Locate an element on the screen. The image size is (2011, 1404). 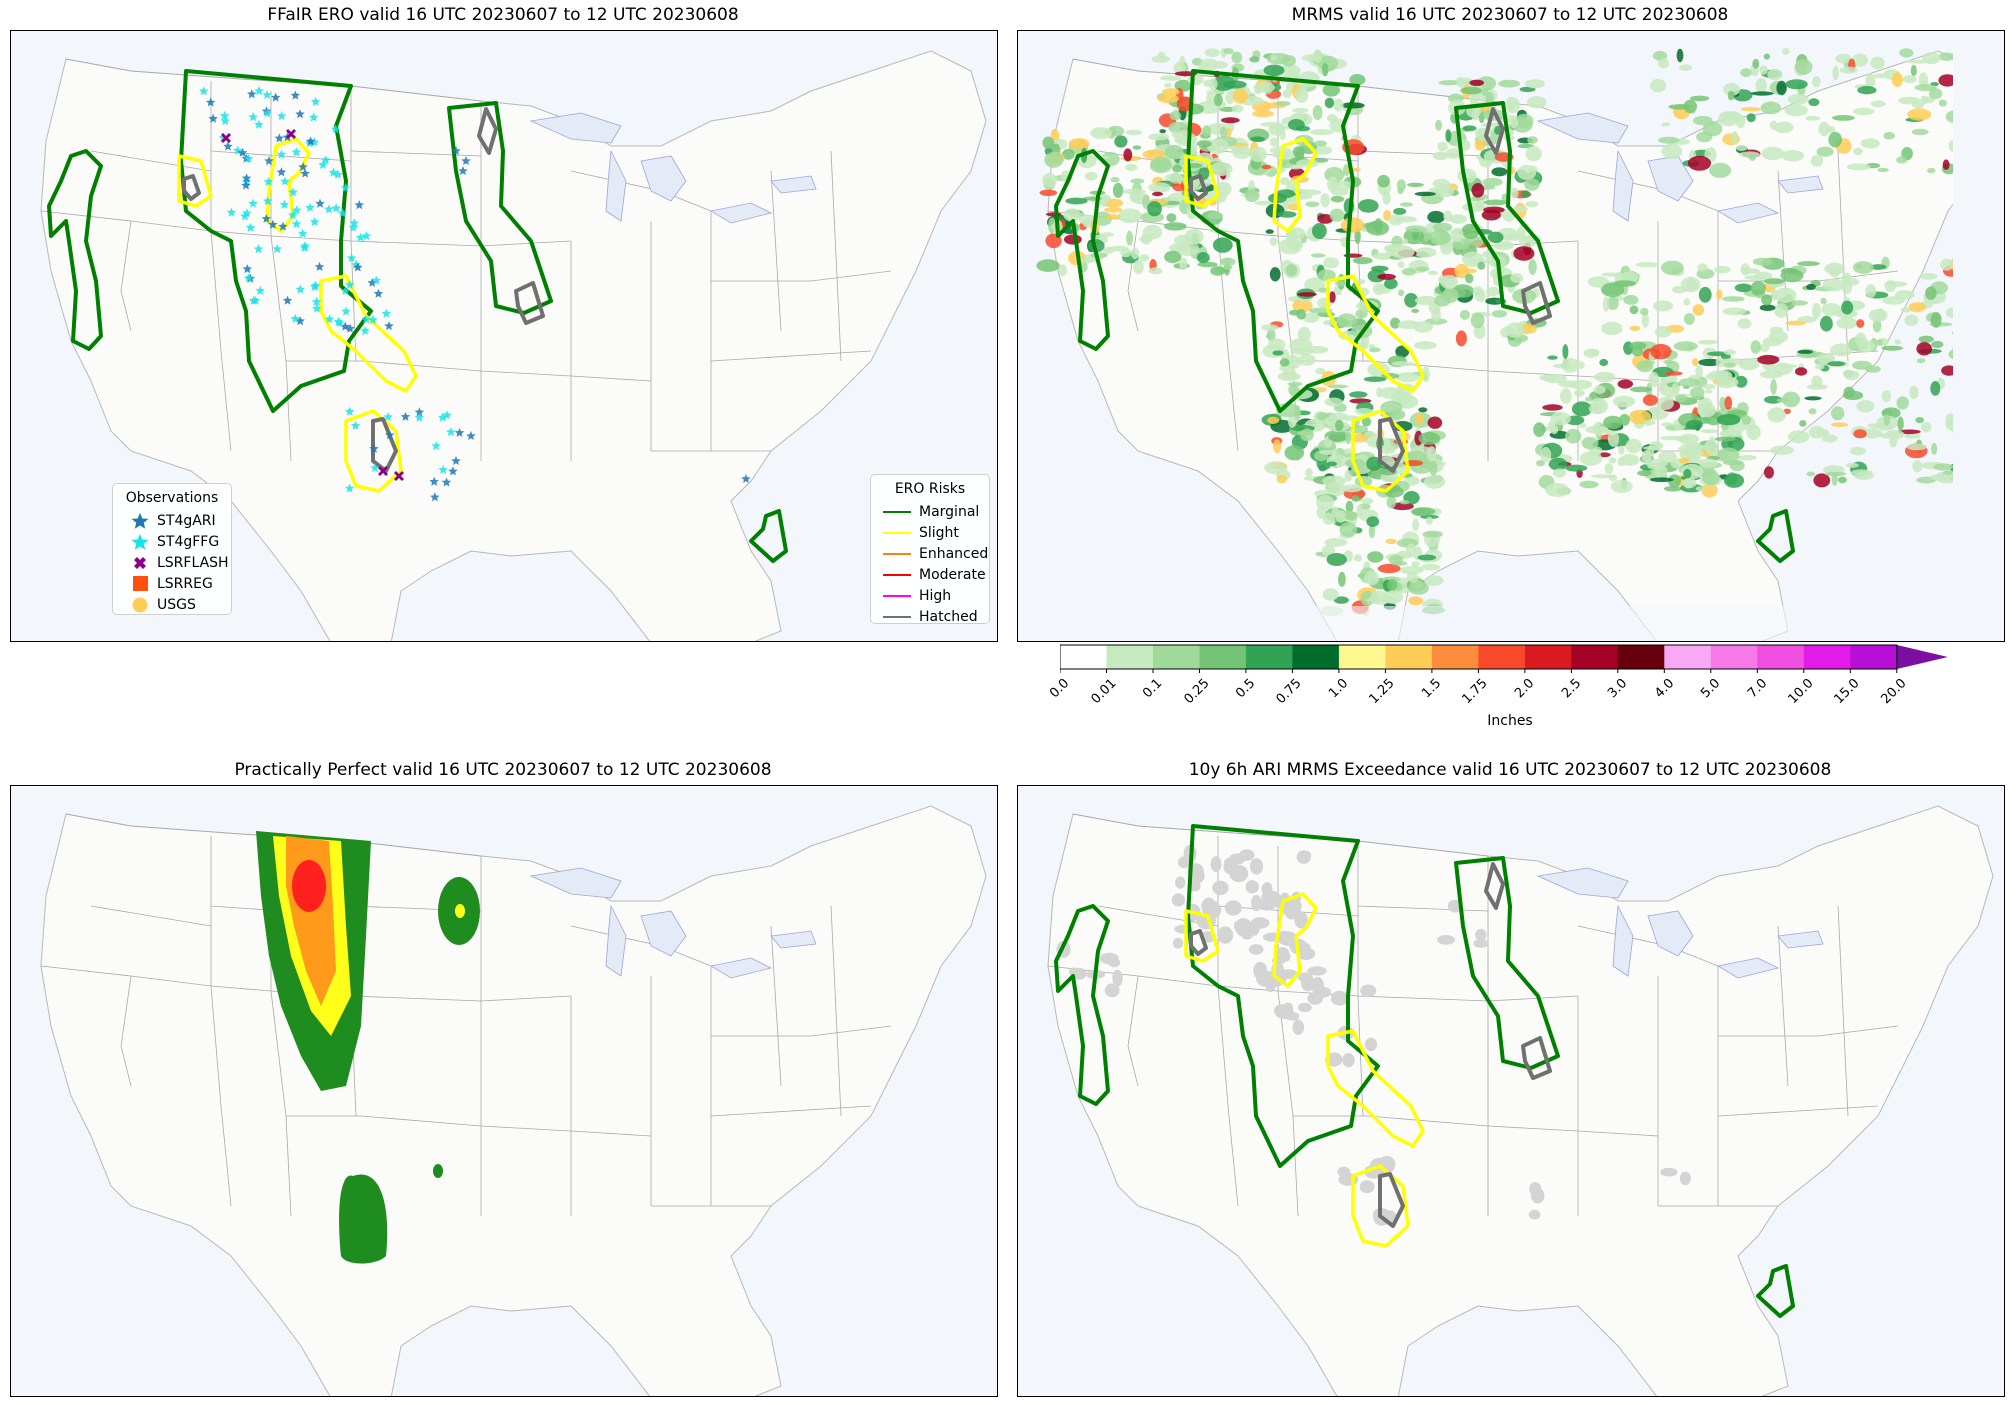
circle-icon is located at coordinates (140, 605).